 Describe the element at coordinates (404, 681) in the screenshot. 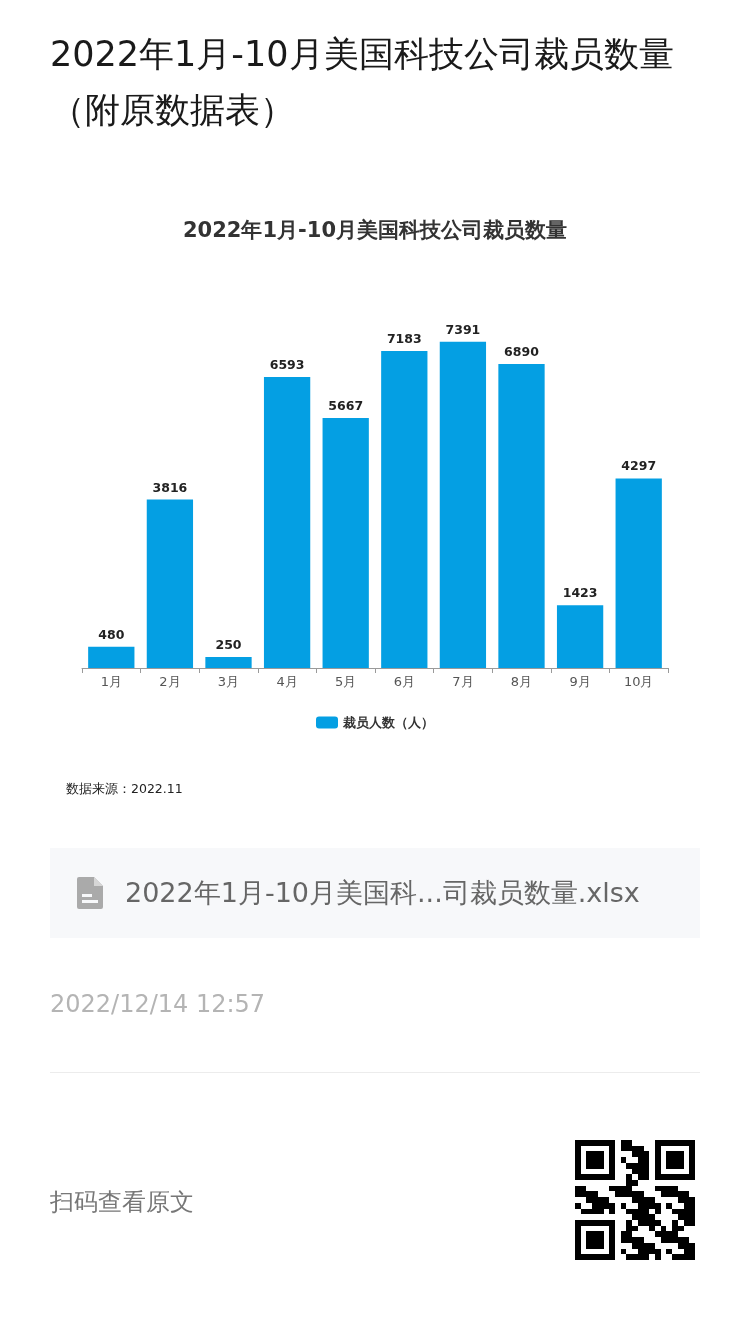

I see `x-tick-label: 6月` at that location.